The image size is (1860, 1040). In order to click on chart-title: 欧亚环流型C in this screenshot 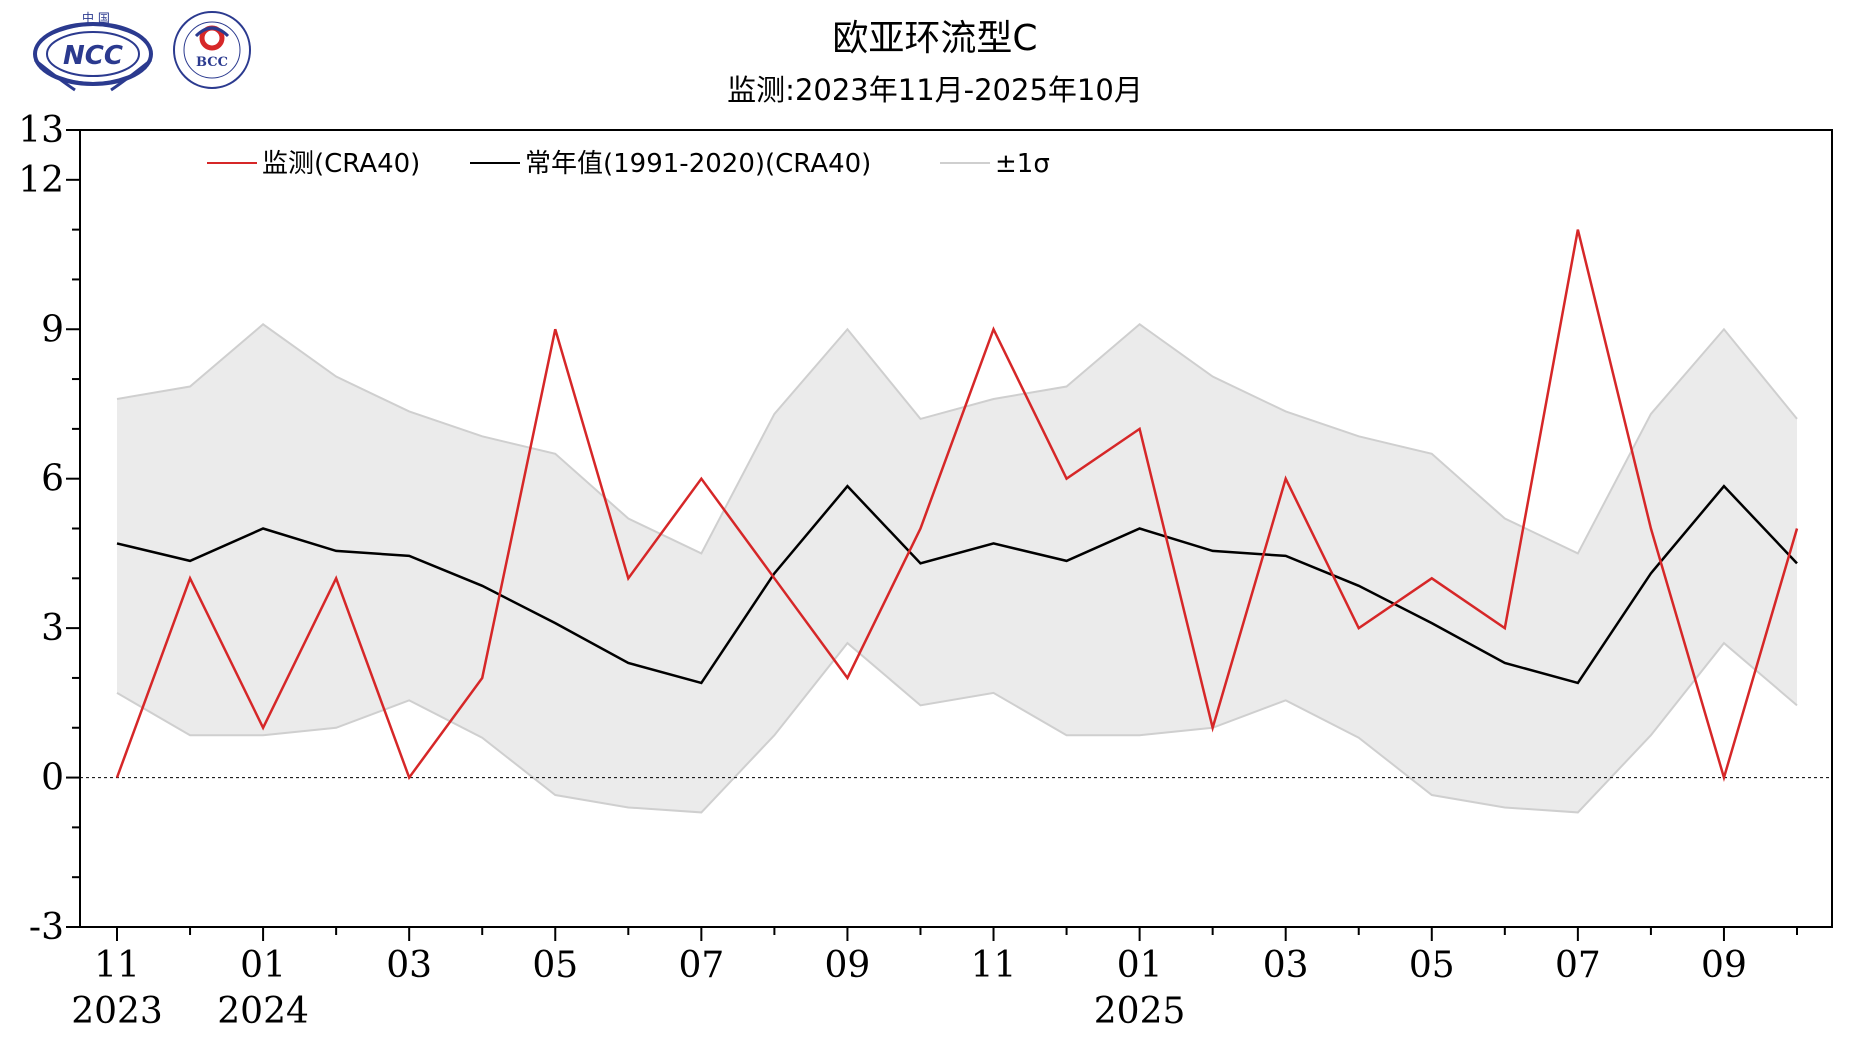, I will do `click(934, 38)`.